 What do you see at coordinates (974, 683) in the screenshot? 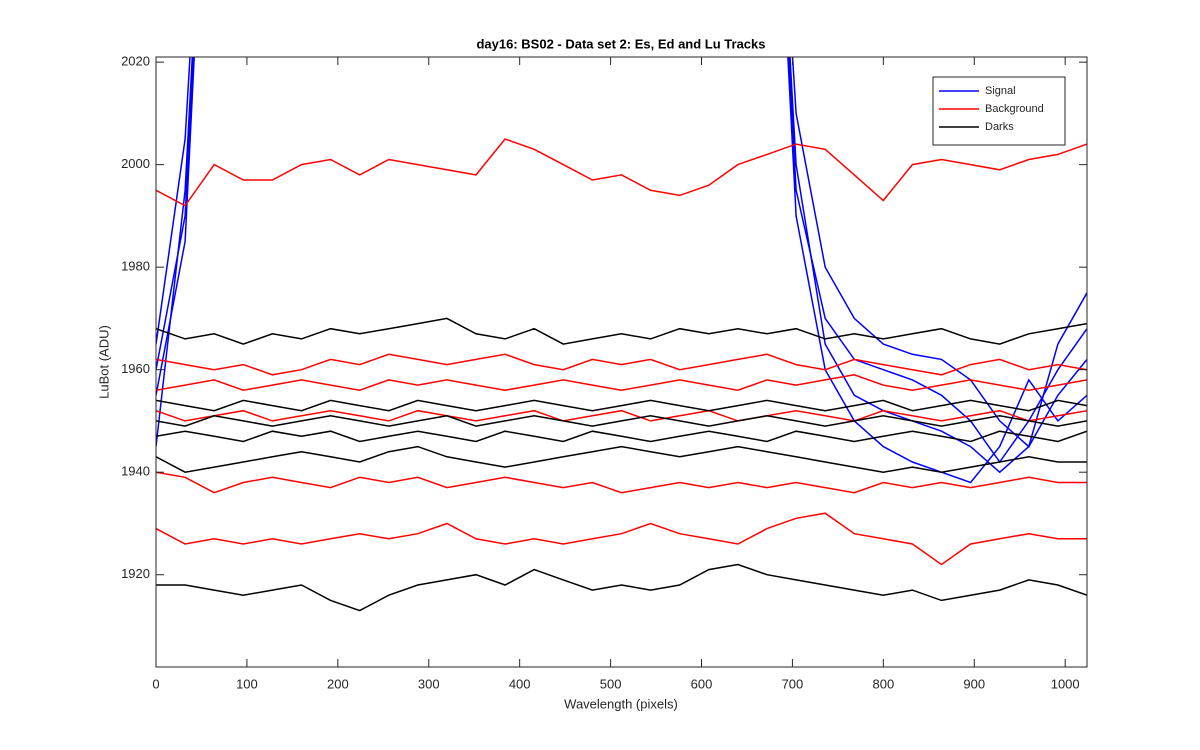
I see `x-tick-label: 900` at bounding box center [974, 683].